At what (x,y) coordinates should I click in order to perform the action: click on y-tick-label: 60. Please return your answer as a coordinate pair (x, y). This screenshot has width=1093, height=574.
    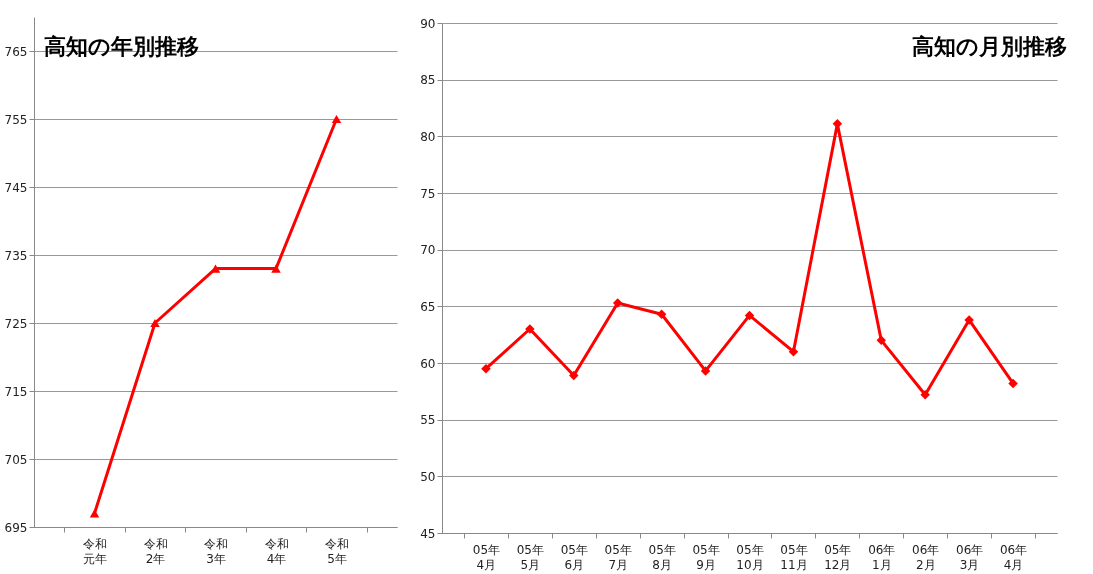
    Looking at the image, I should click on (428, 363).